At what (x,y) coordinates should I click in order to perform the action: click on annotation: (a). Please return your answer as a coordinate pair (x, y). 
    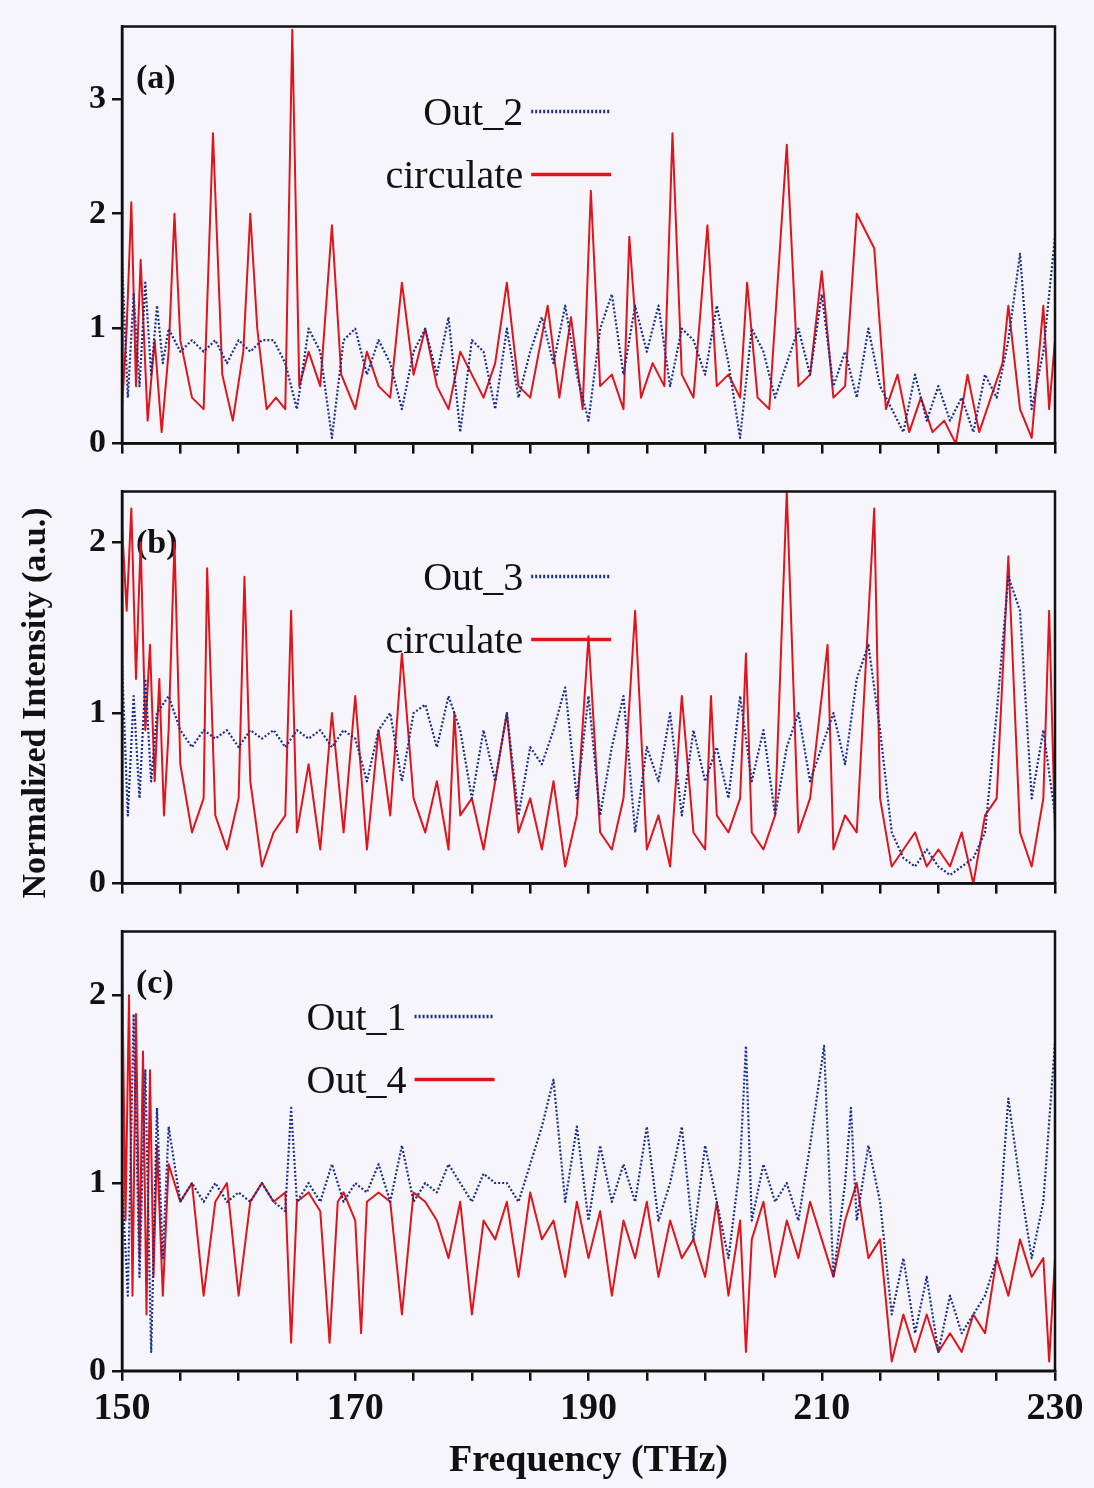
    Looking at the image, I should click on (156, 77).